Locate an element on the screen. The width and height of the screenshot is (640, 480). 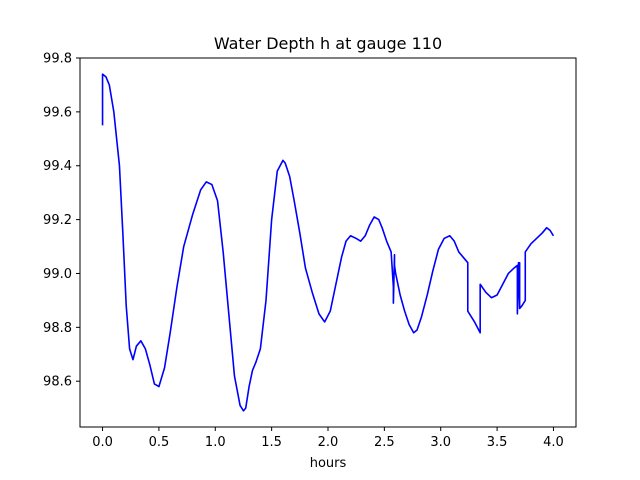
x-tick-label: 1.0 is located at coordinates (215, 442).